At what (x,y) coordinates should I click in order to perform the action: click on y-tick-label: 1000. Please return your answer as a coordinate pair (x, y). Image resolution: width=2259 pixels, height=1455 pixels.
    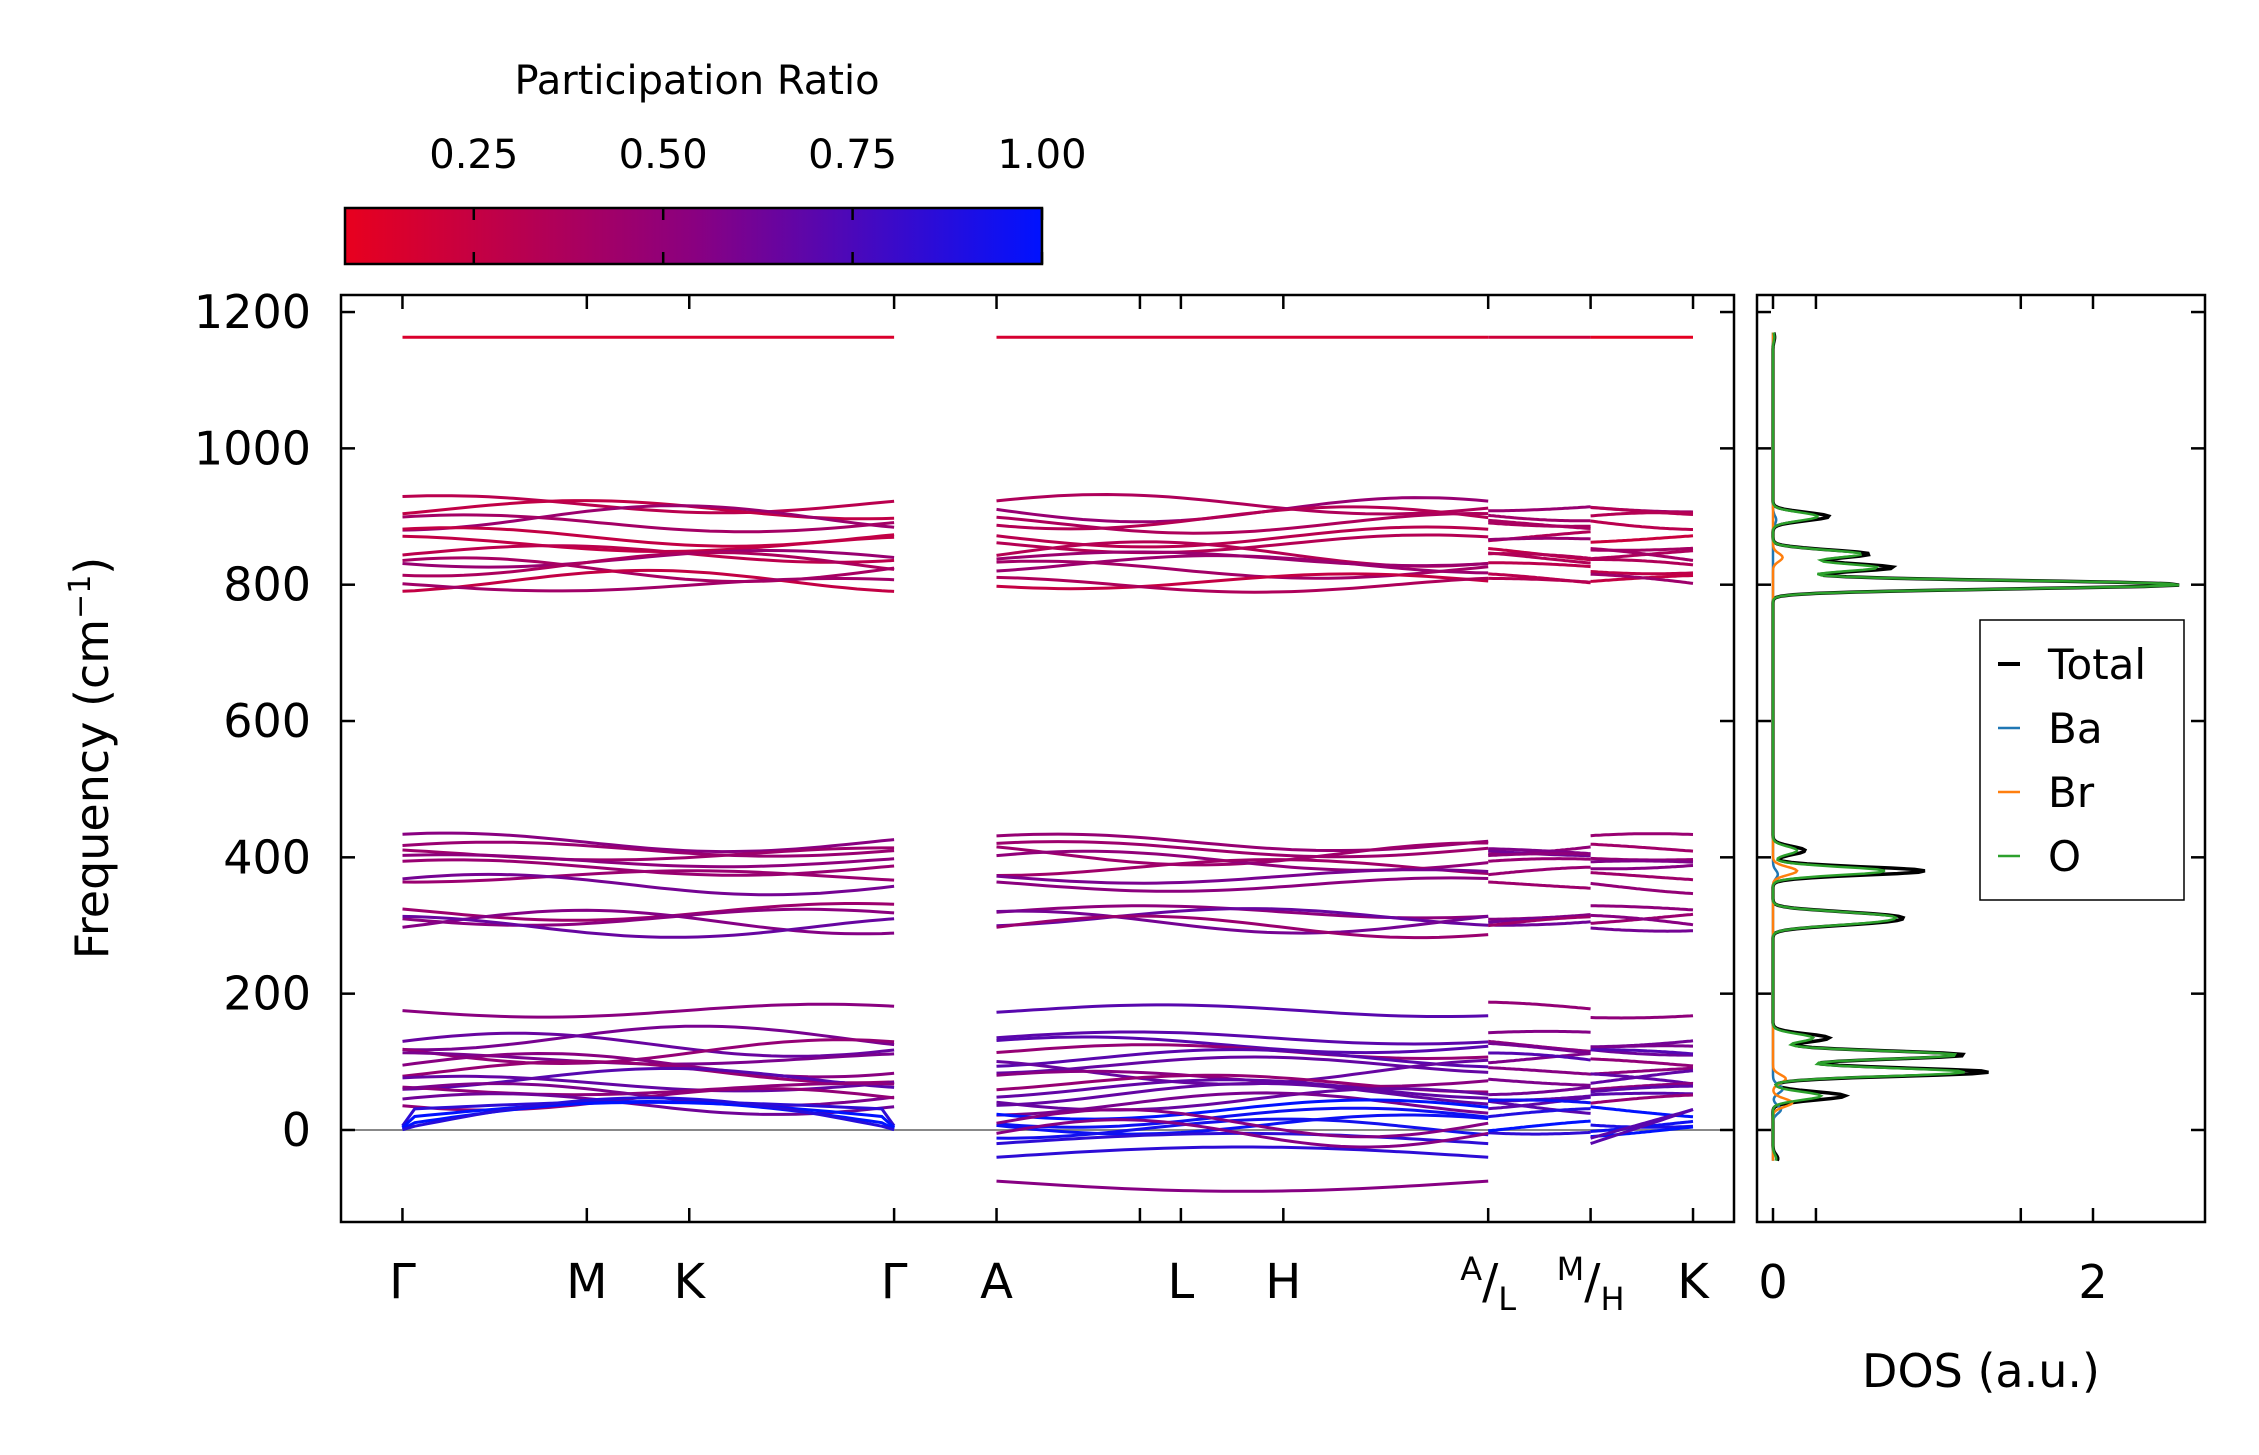
    Looking at the image, I should click on (252, 448).